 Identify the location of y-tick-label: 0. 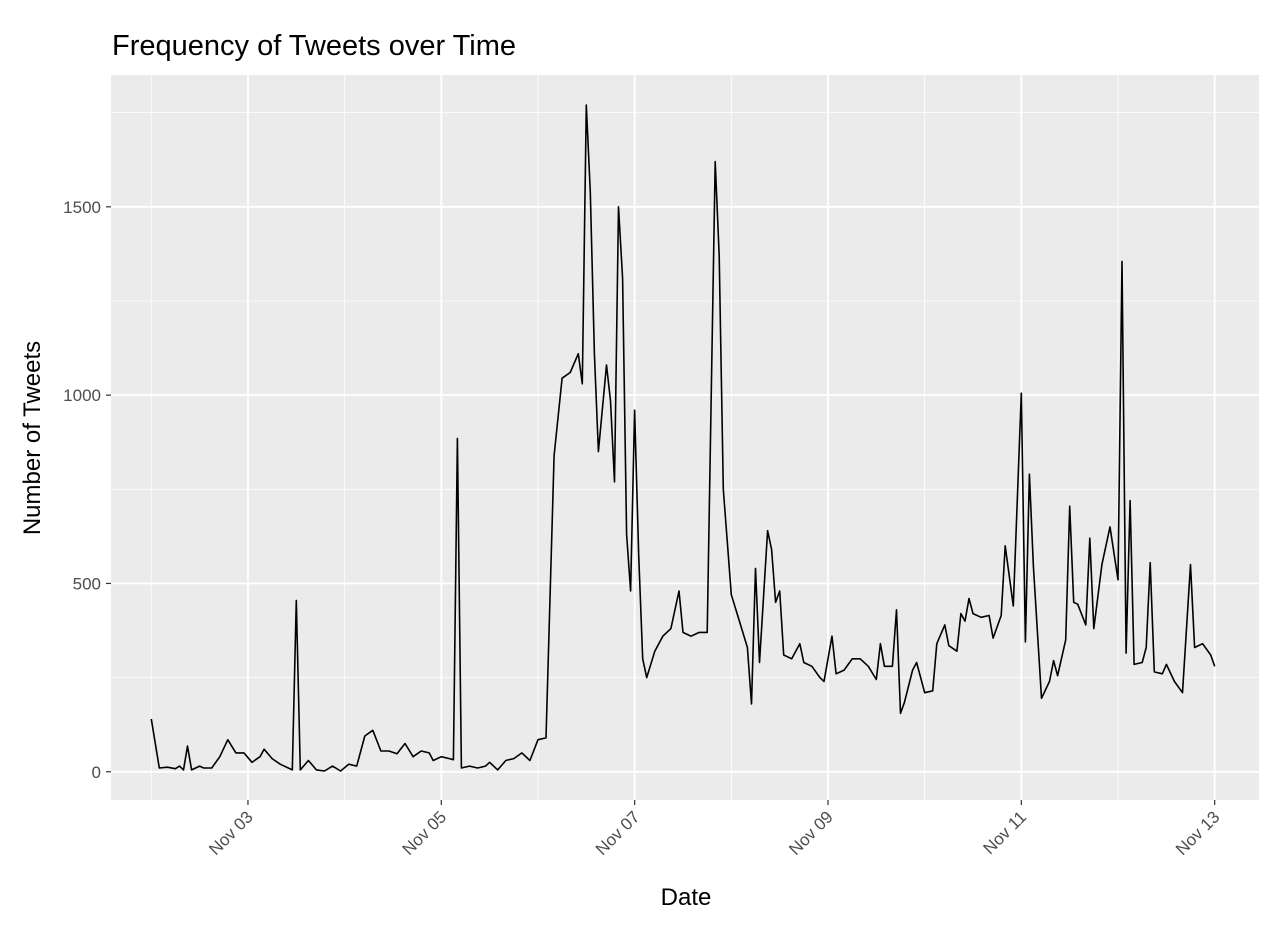
(96, 772).